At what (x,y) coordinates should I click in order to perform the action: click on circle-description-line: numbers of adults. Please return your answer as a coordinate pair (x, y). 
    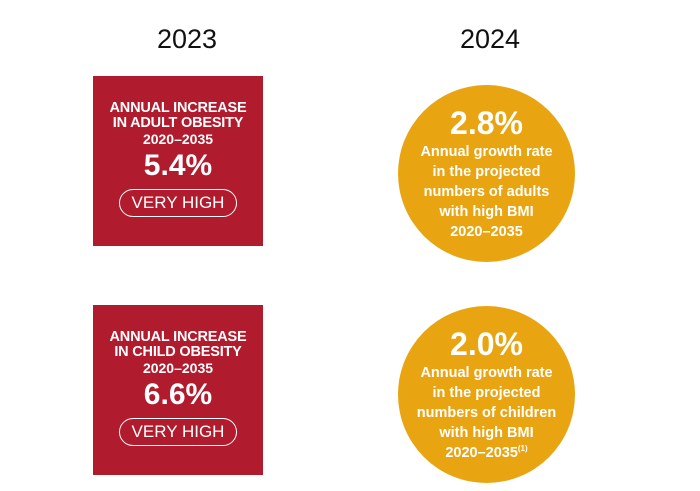
    Looking at the image, I should click on (486, 192).